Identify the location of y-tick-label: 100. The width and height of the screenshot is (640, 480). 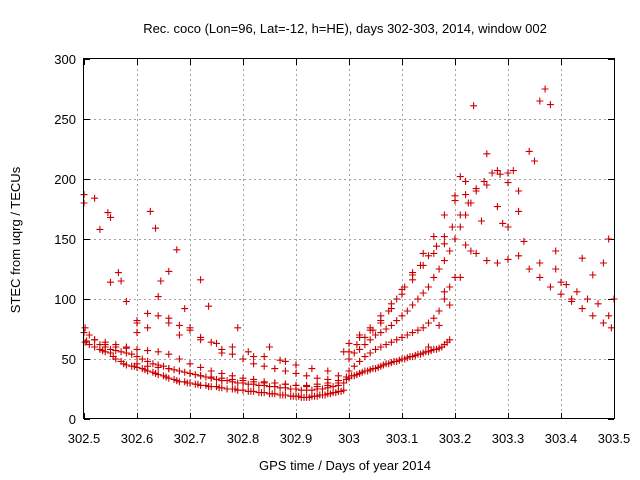
(65, 299).